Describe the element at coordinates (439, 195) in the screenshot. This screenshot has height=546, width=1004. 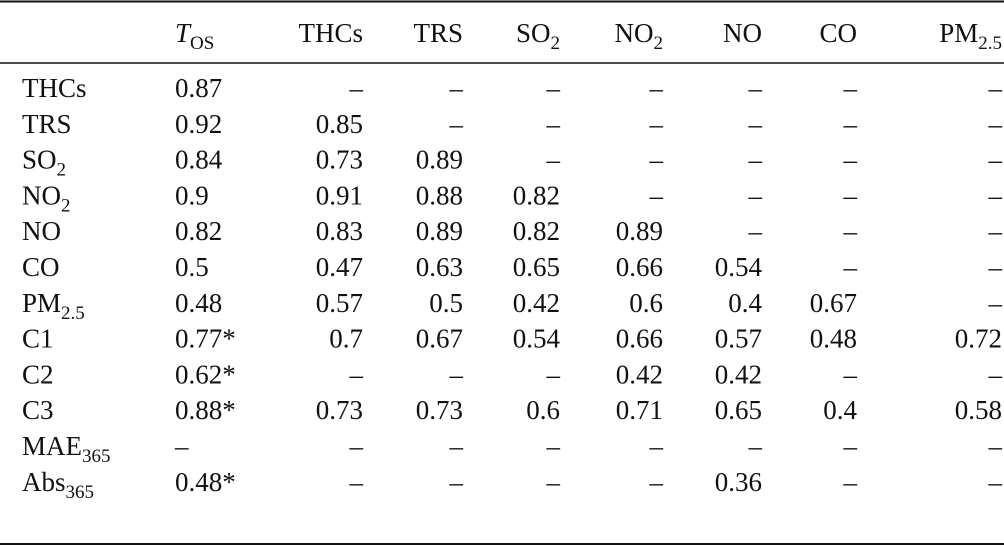
I see `cell: 0.88` at that location.